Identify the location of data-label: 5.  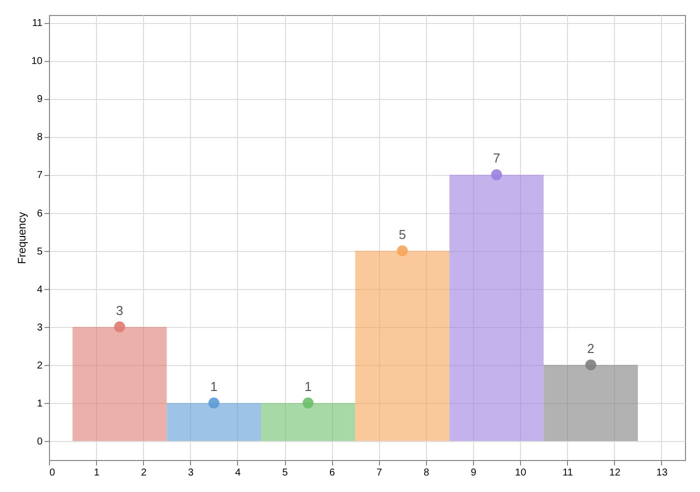
(402, 234).